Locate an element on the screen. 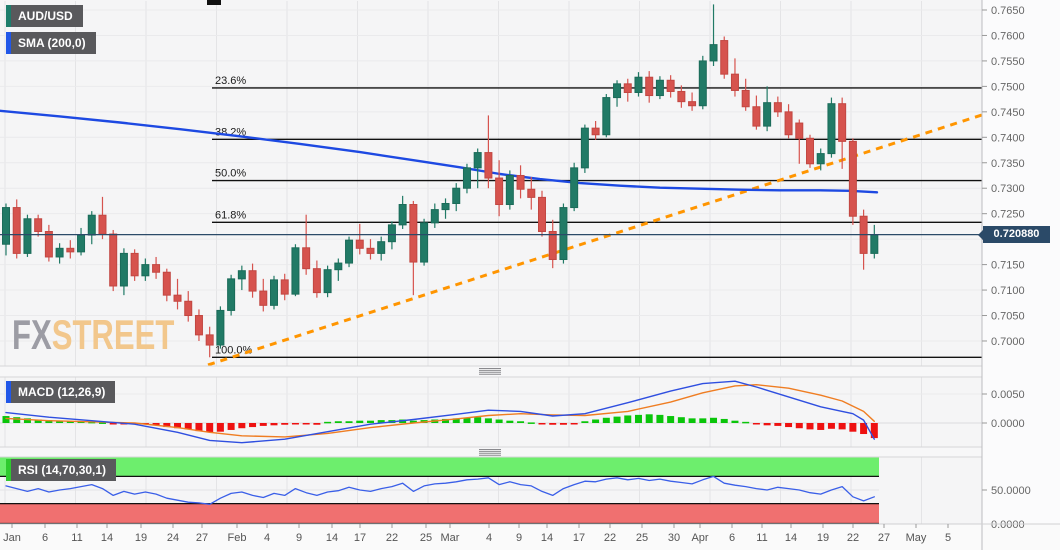 Image resolution: width=1060 pixels, height=550 pixels. svg-text: May is located at coordinates (916, 538).